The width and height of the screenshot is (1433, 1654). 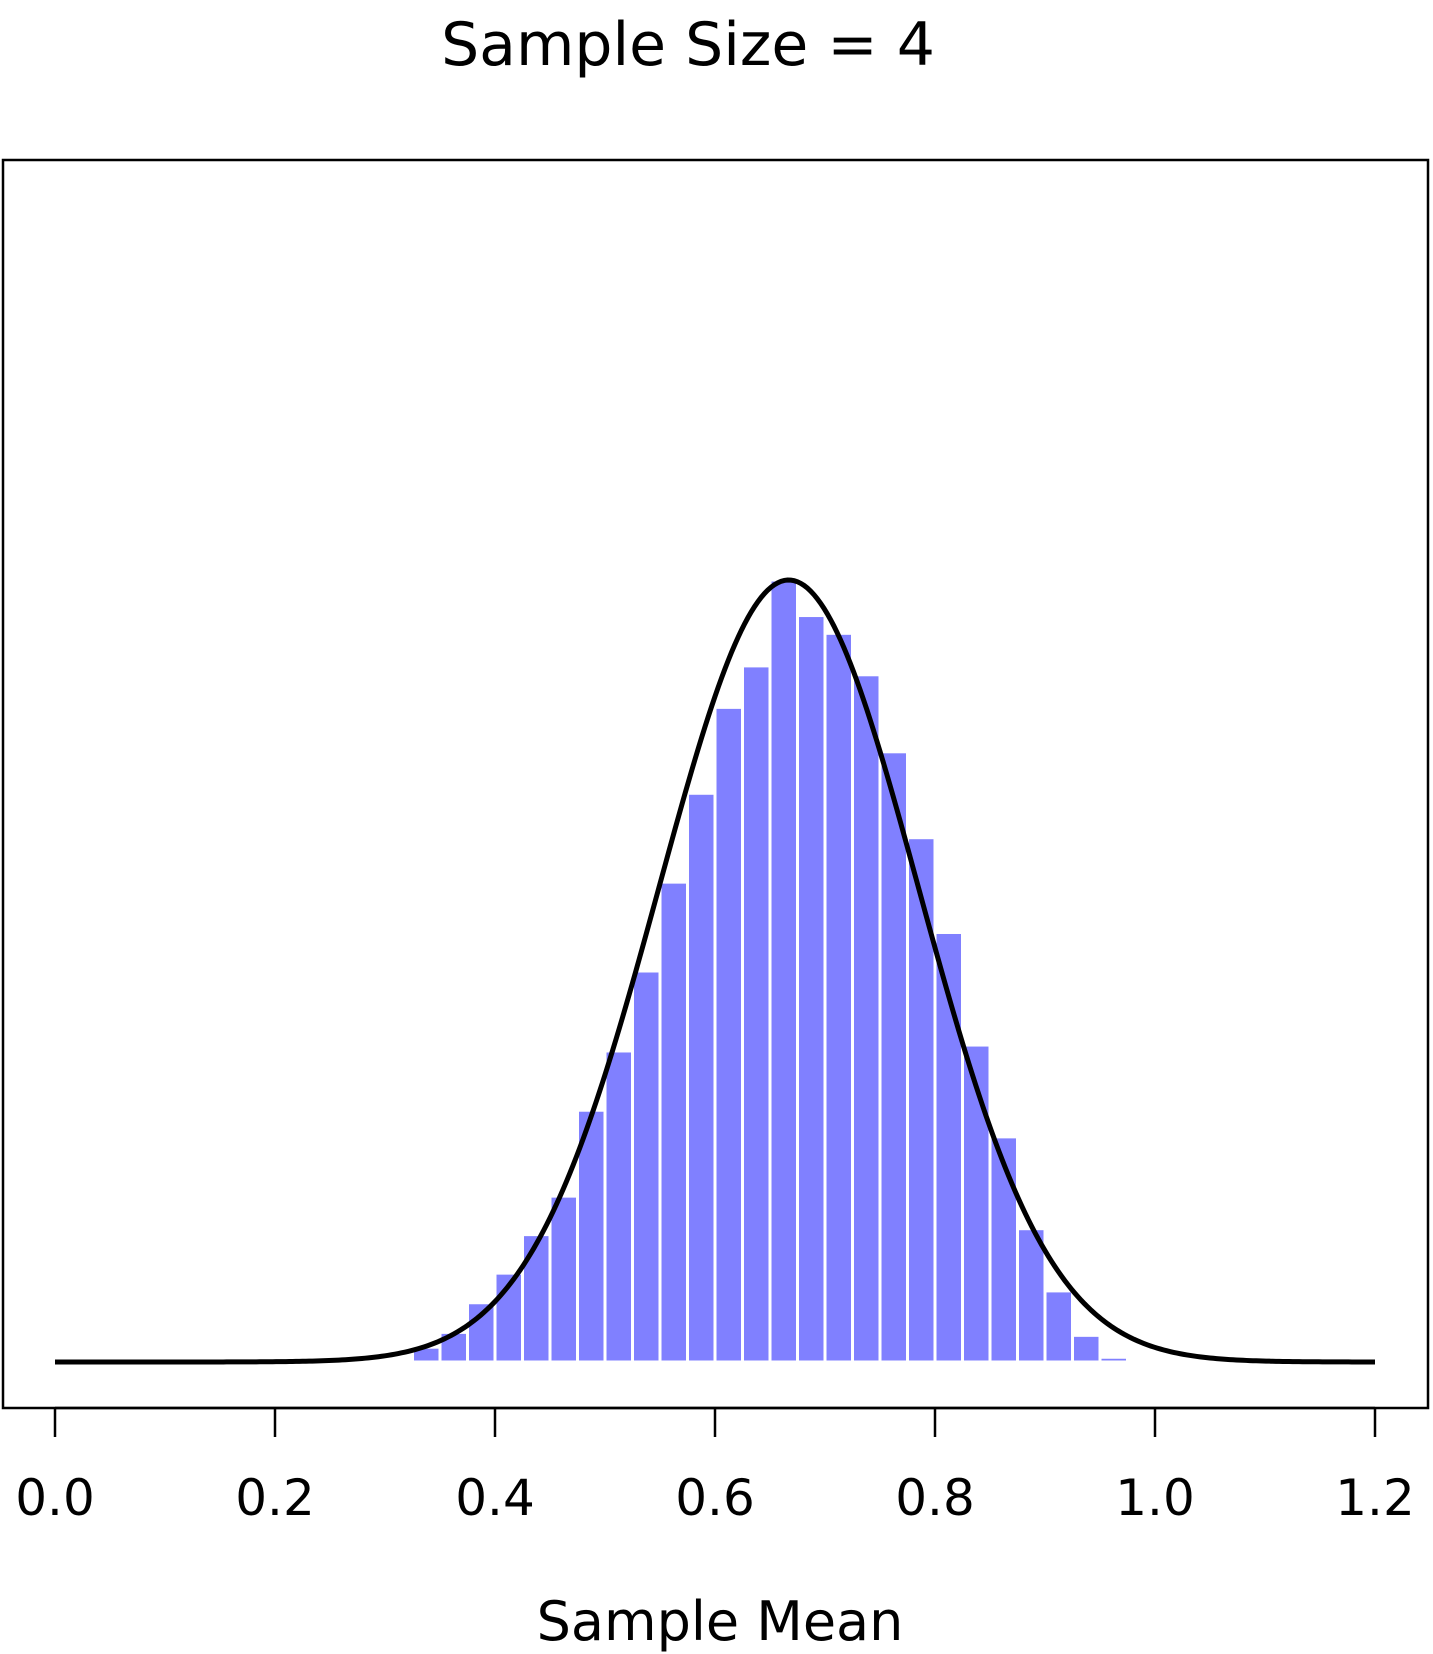 I want to click on x-tick-label: 0.8, so click(x=935, y=1498).